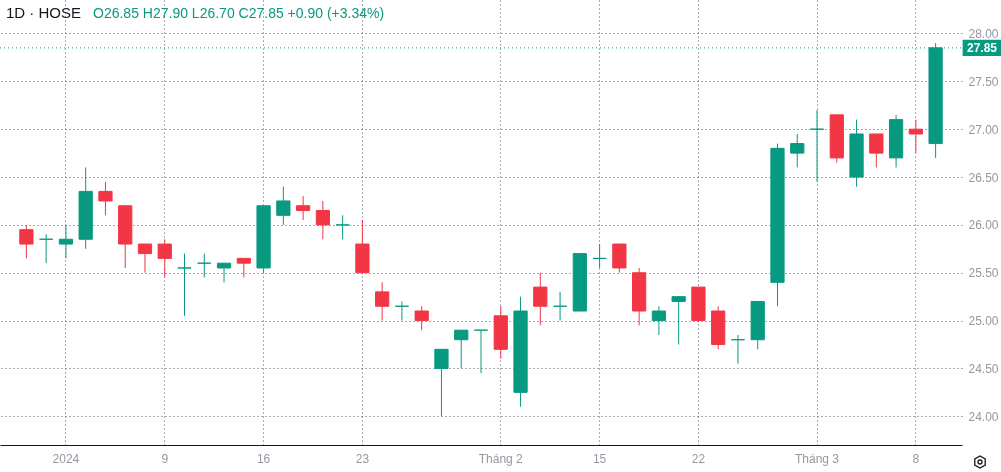 This screenshot has width=1001, height=472. I want to click on x-tick-label: 8, so click(916, 458).